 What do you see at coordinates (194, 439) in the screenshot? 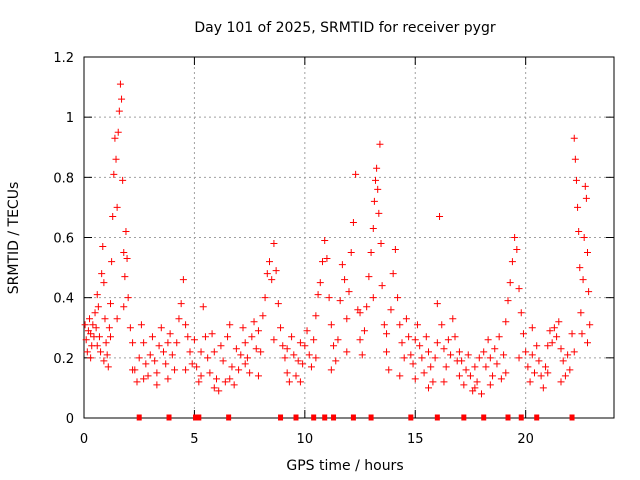
I see `x-tick-label: 5` at bounding box center [194, 439].